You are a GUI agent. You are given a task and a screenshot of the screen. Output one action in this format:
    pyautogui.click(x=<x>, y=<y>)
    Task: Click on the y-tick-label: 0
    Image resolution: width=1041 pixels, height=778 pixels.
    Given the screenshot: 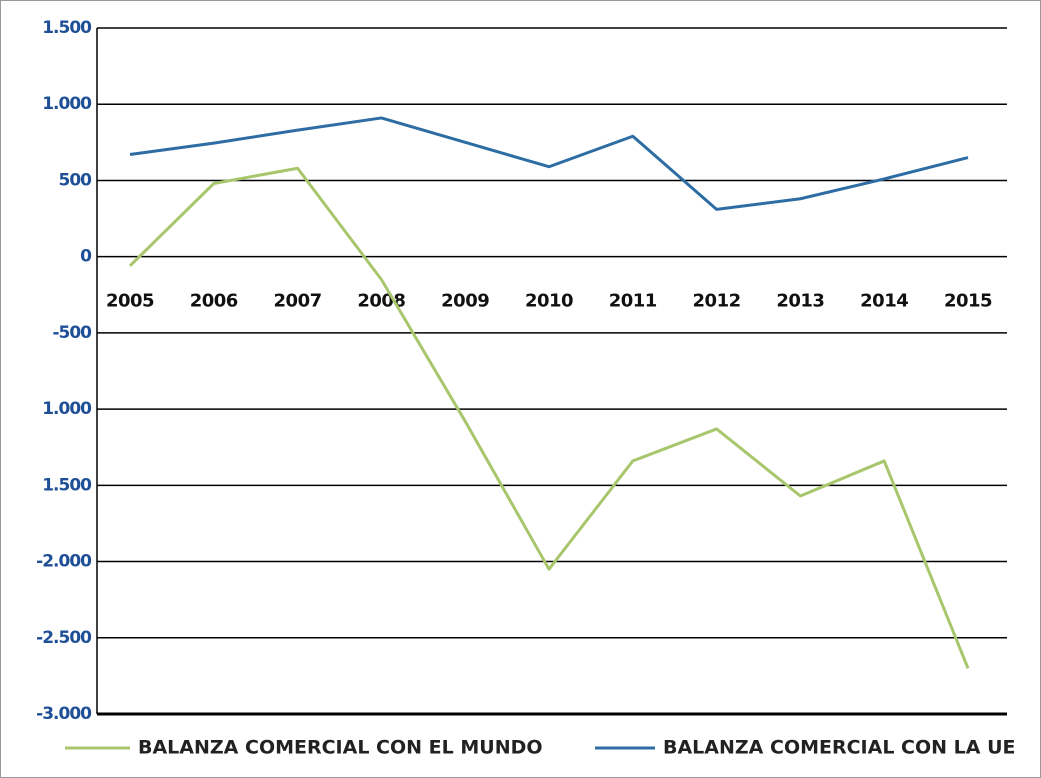 What is the action you would take?
    pyautogui.click(x=86, y=257)
    